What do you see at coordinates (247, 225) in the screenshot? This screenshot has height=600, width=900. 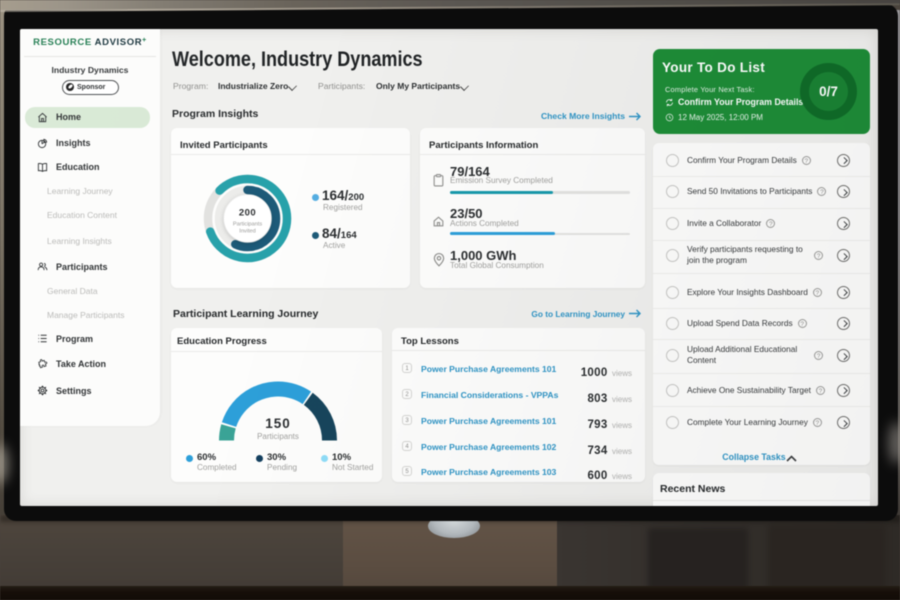 I see `svg-text: Participants` at bounding box center [247, 225].